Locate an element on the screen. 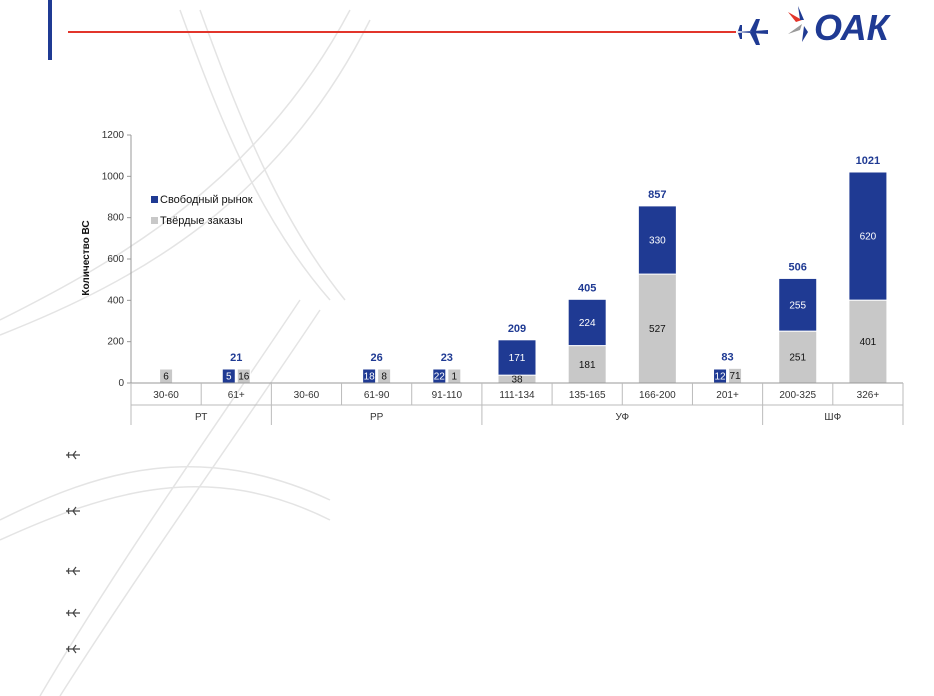  bar-value-label: 251 is located at coordinates (797, 358).